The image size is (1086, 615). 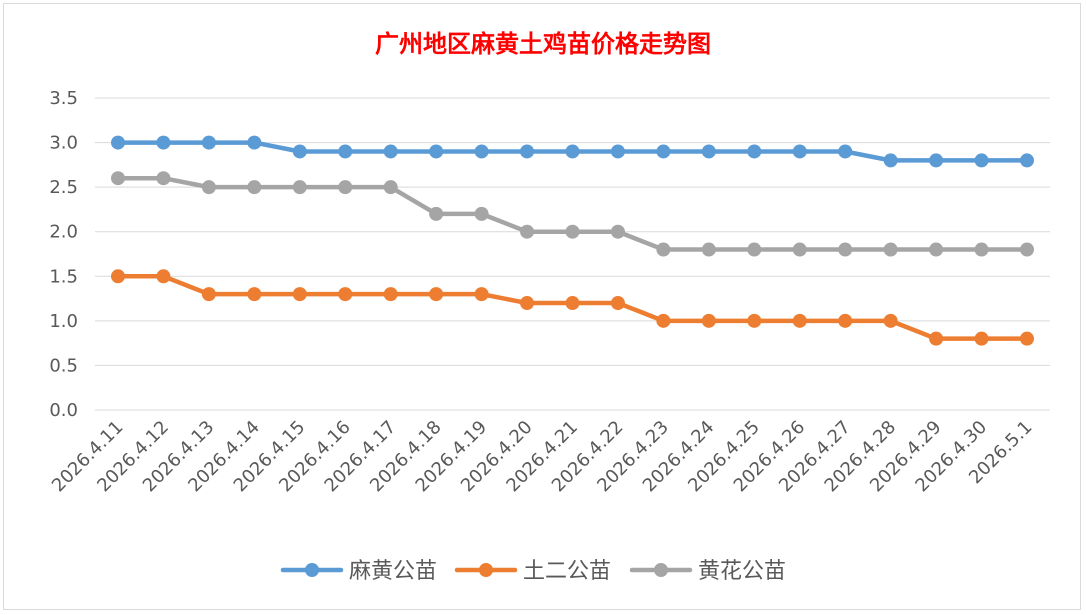 I want to click on legend-item: 麻黄公苗, so click(x=358, y=571).